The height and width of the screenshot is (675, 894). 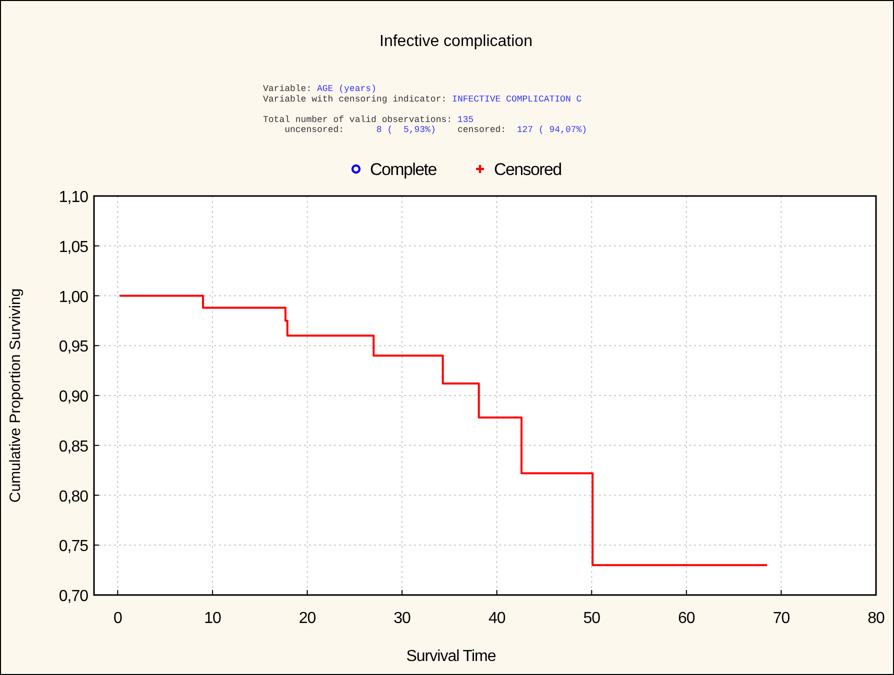 I want to click on x-tick-label: 30, so click(x=403, y=618).